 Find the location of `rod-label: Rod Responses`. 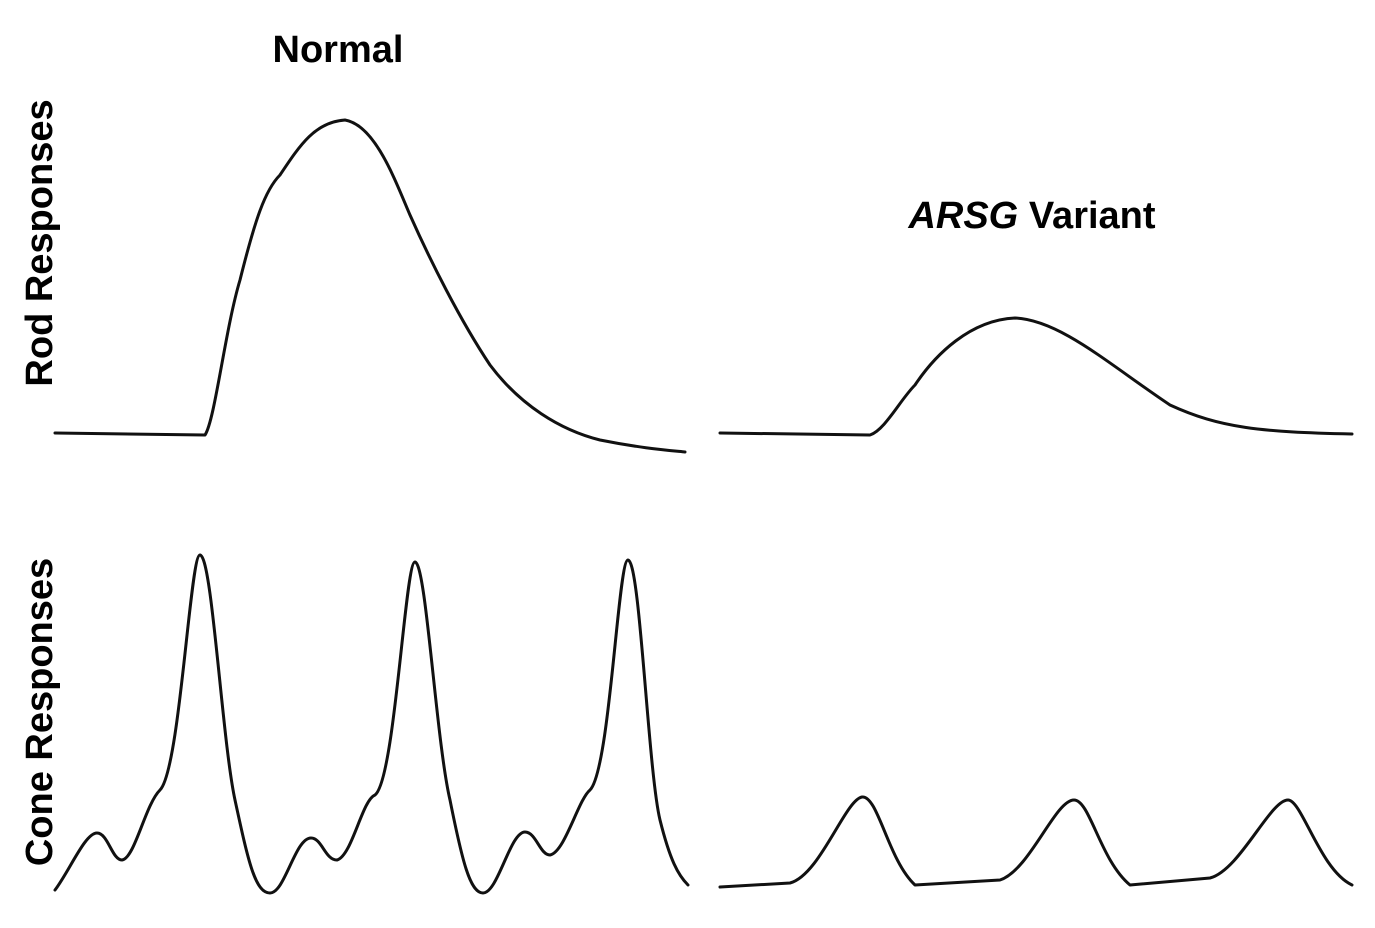

rod-label: Rod Responses is located at coordinates (40, 242).